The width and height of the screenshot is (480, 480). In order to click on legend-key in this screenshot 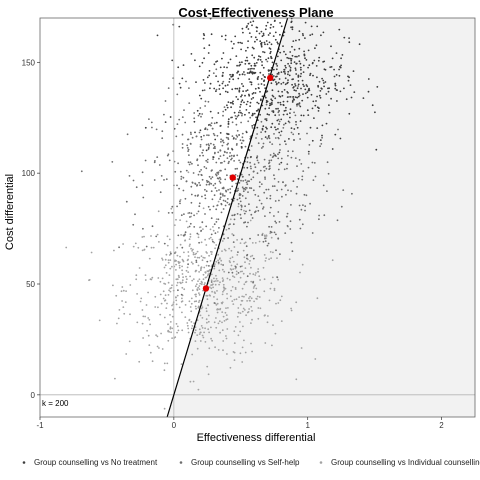, I will do `click(321, 462)`.